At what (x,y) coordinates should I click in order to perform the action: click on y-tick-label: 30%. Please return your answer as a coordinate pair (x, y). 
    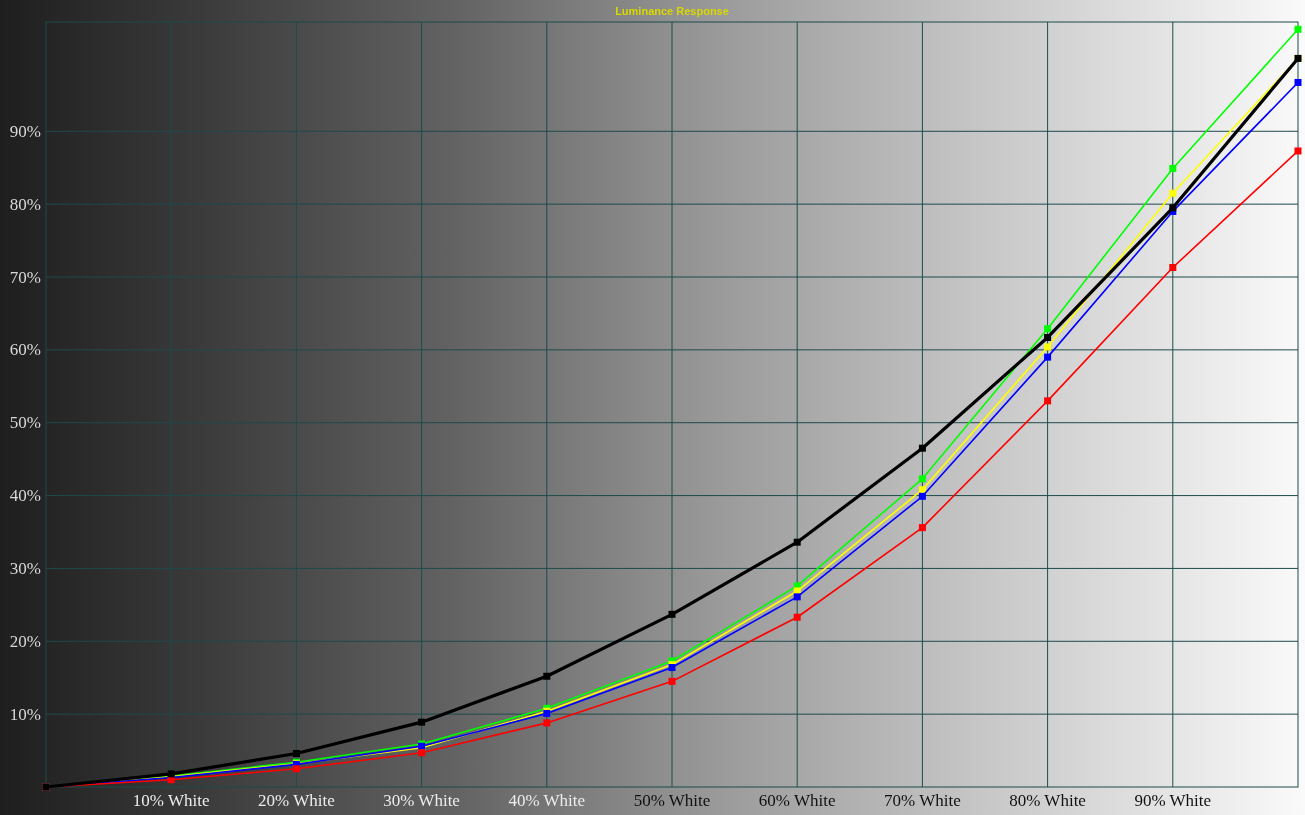
    Looking at the image, I should click on (25, 568).